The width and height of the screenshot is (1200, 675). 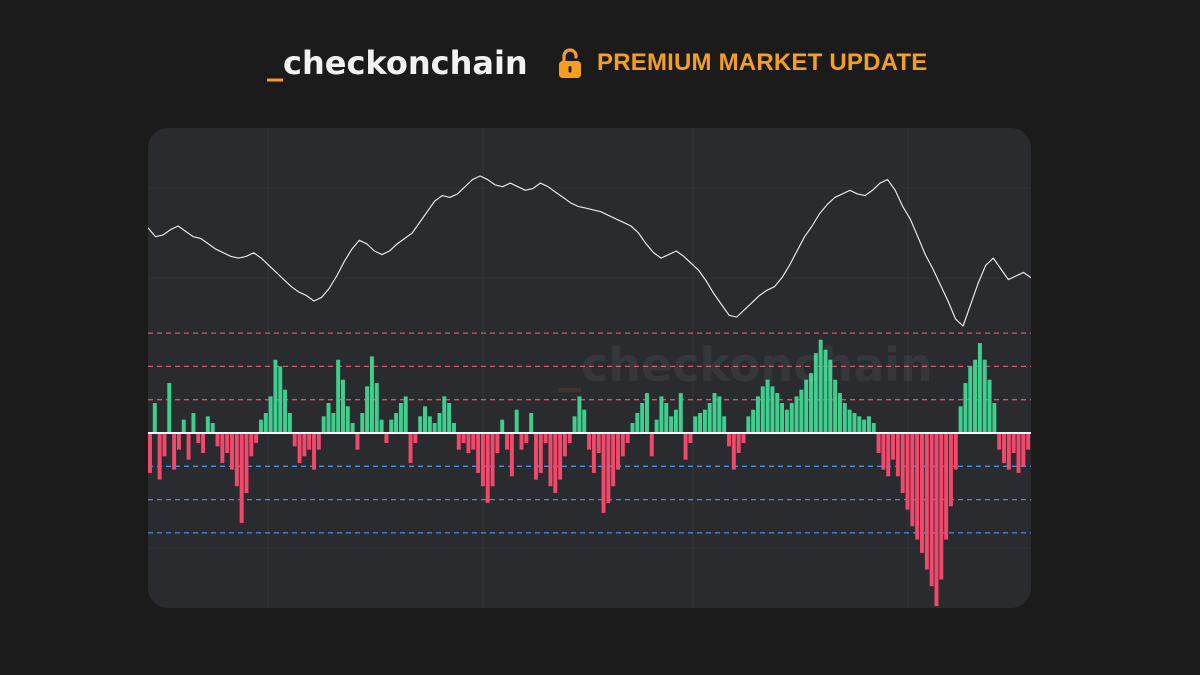 What do you see at coordinates (405, 63) in the screenshot?
I see `brand-name: checkonchain` at bounding box center [405, 63].